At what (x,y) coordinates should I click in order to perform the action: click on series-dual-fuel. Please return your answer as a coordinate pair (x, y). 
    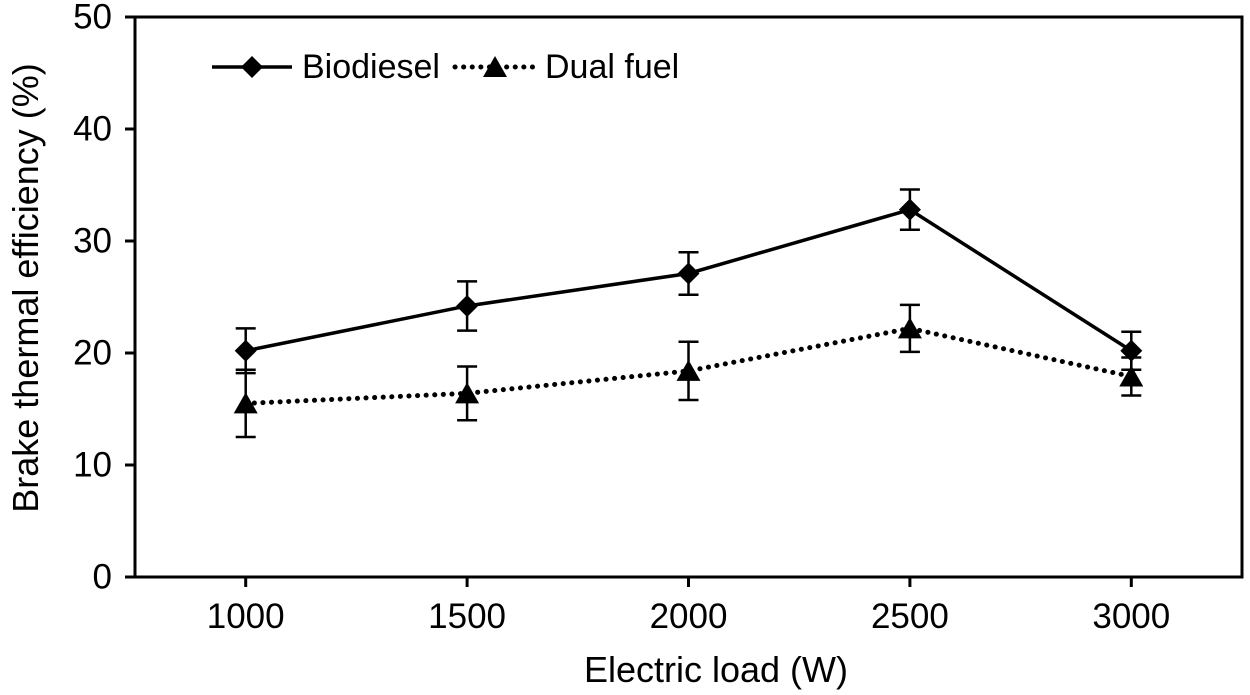
    Looking at the image, I should click on (688, 371).